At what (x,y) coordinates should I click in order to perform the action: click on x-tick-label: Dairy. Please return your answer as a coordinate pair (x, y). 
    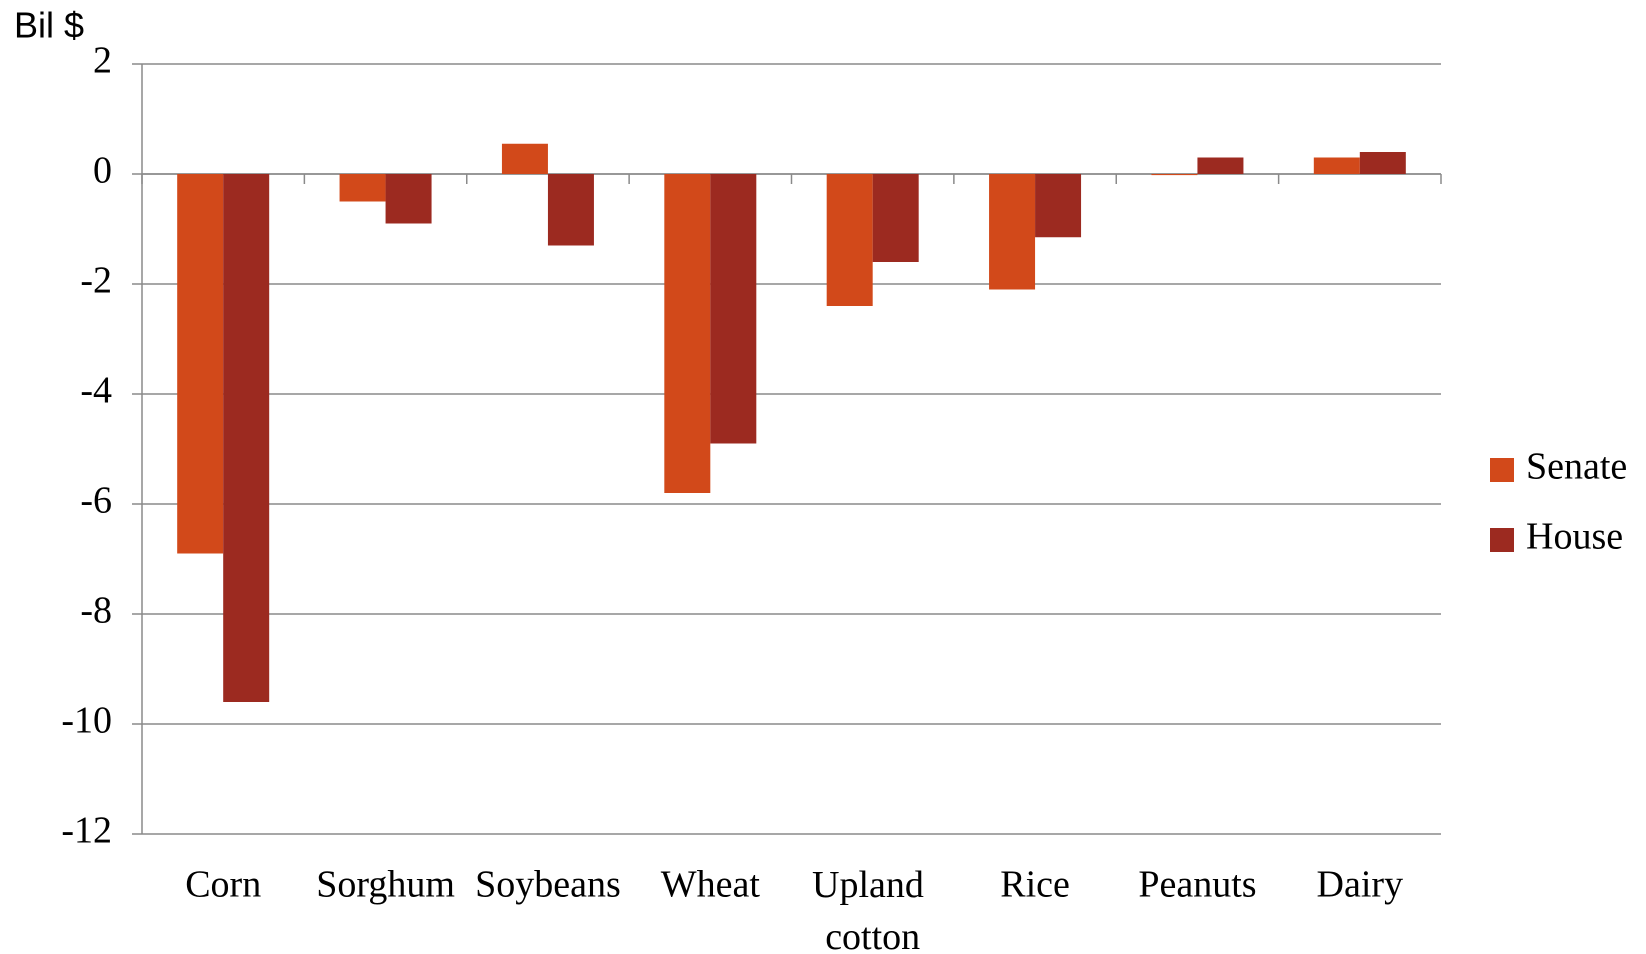
    Looking at the image, I should click on (1360, 885).